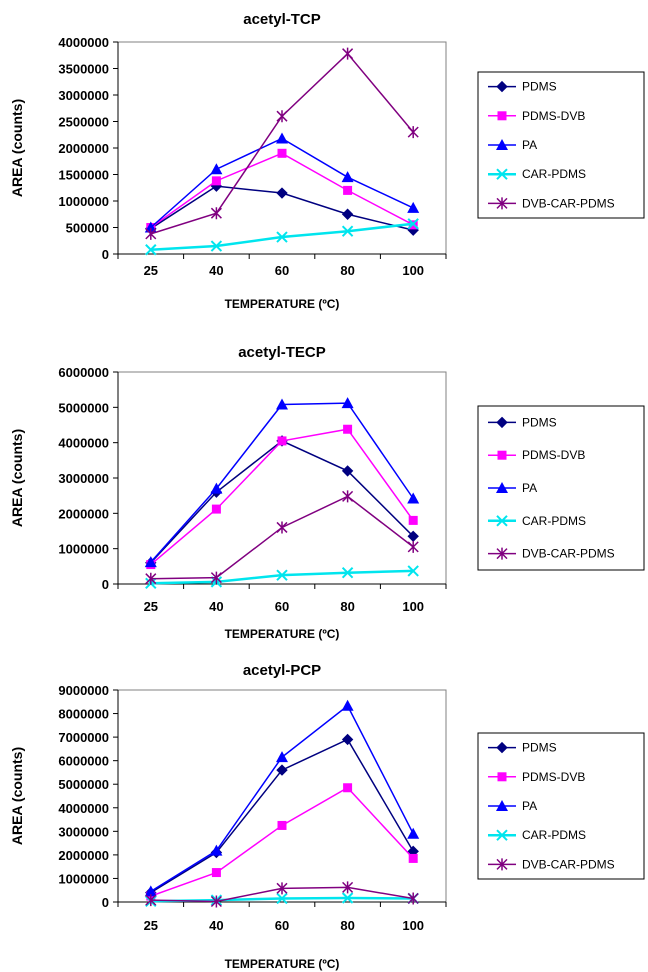 This screenshot has height=972, width=648. I want to click on y-axis-label: AREA (counts), so click(17, 796).